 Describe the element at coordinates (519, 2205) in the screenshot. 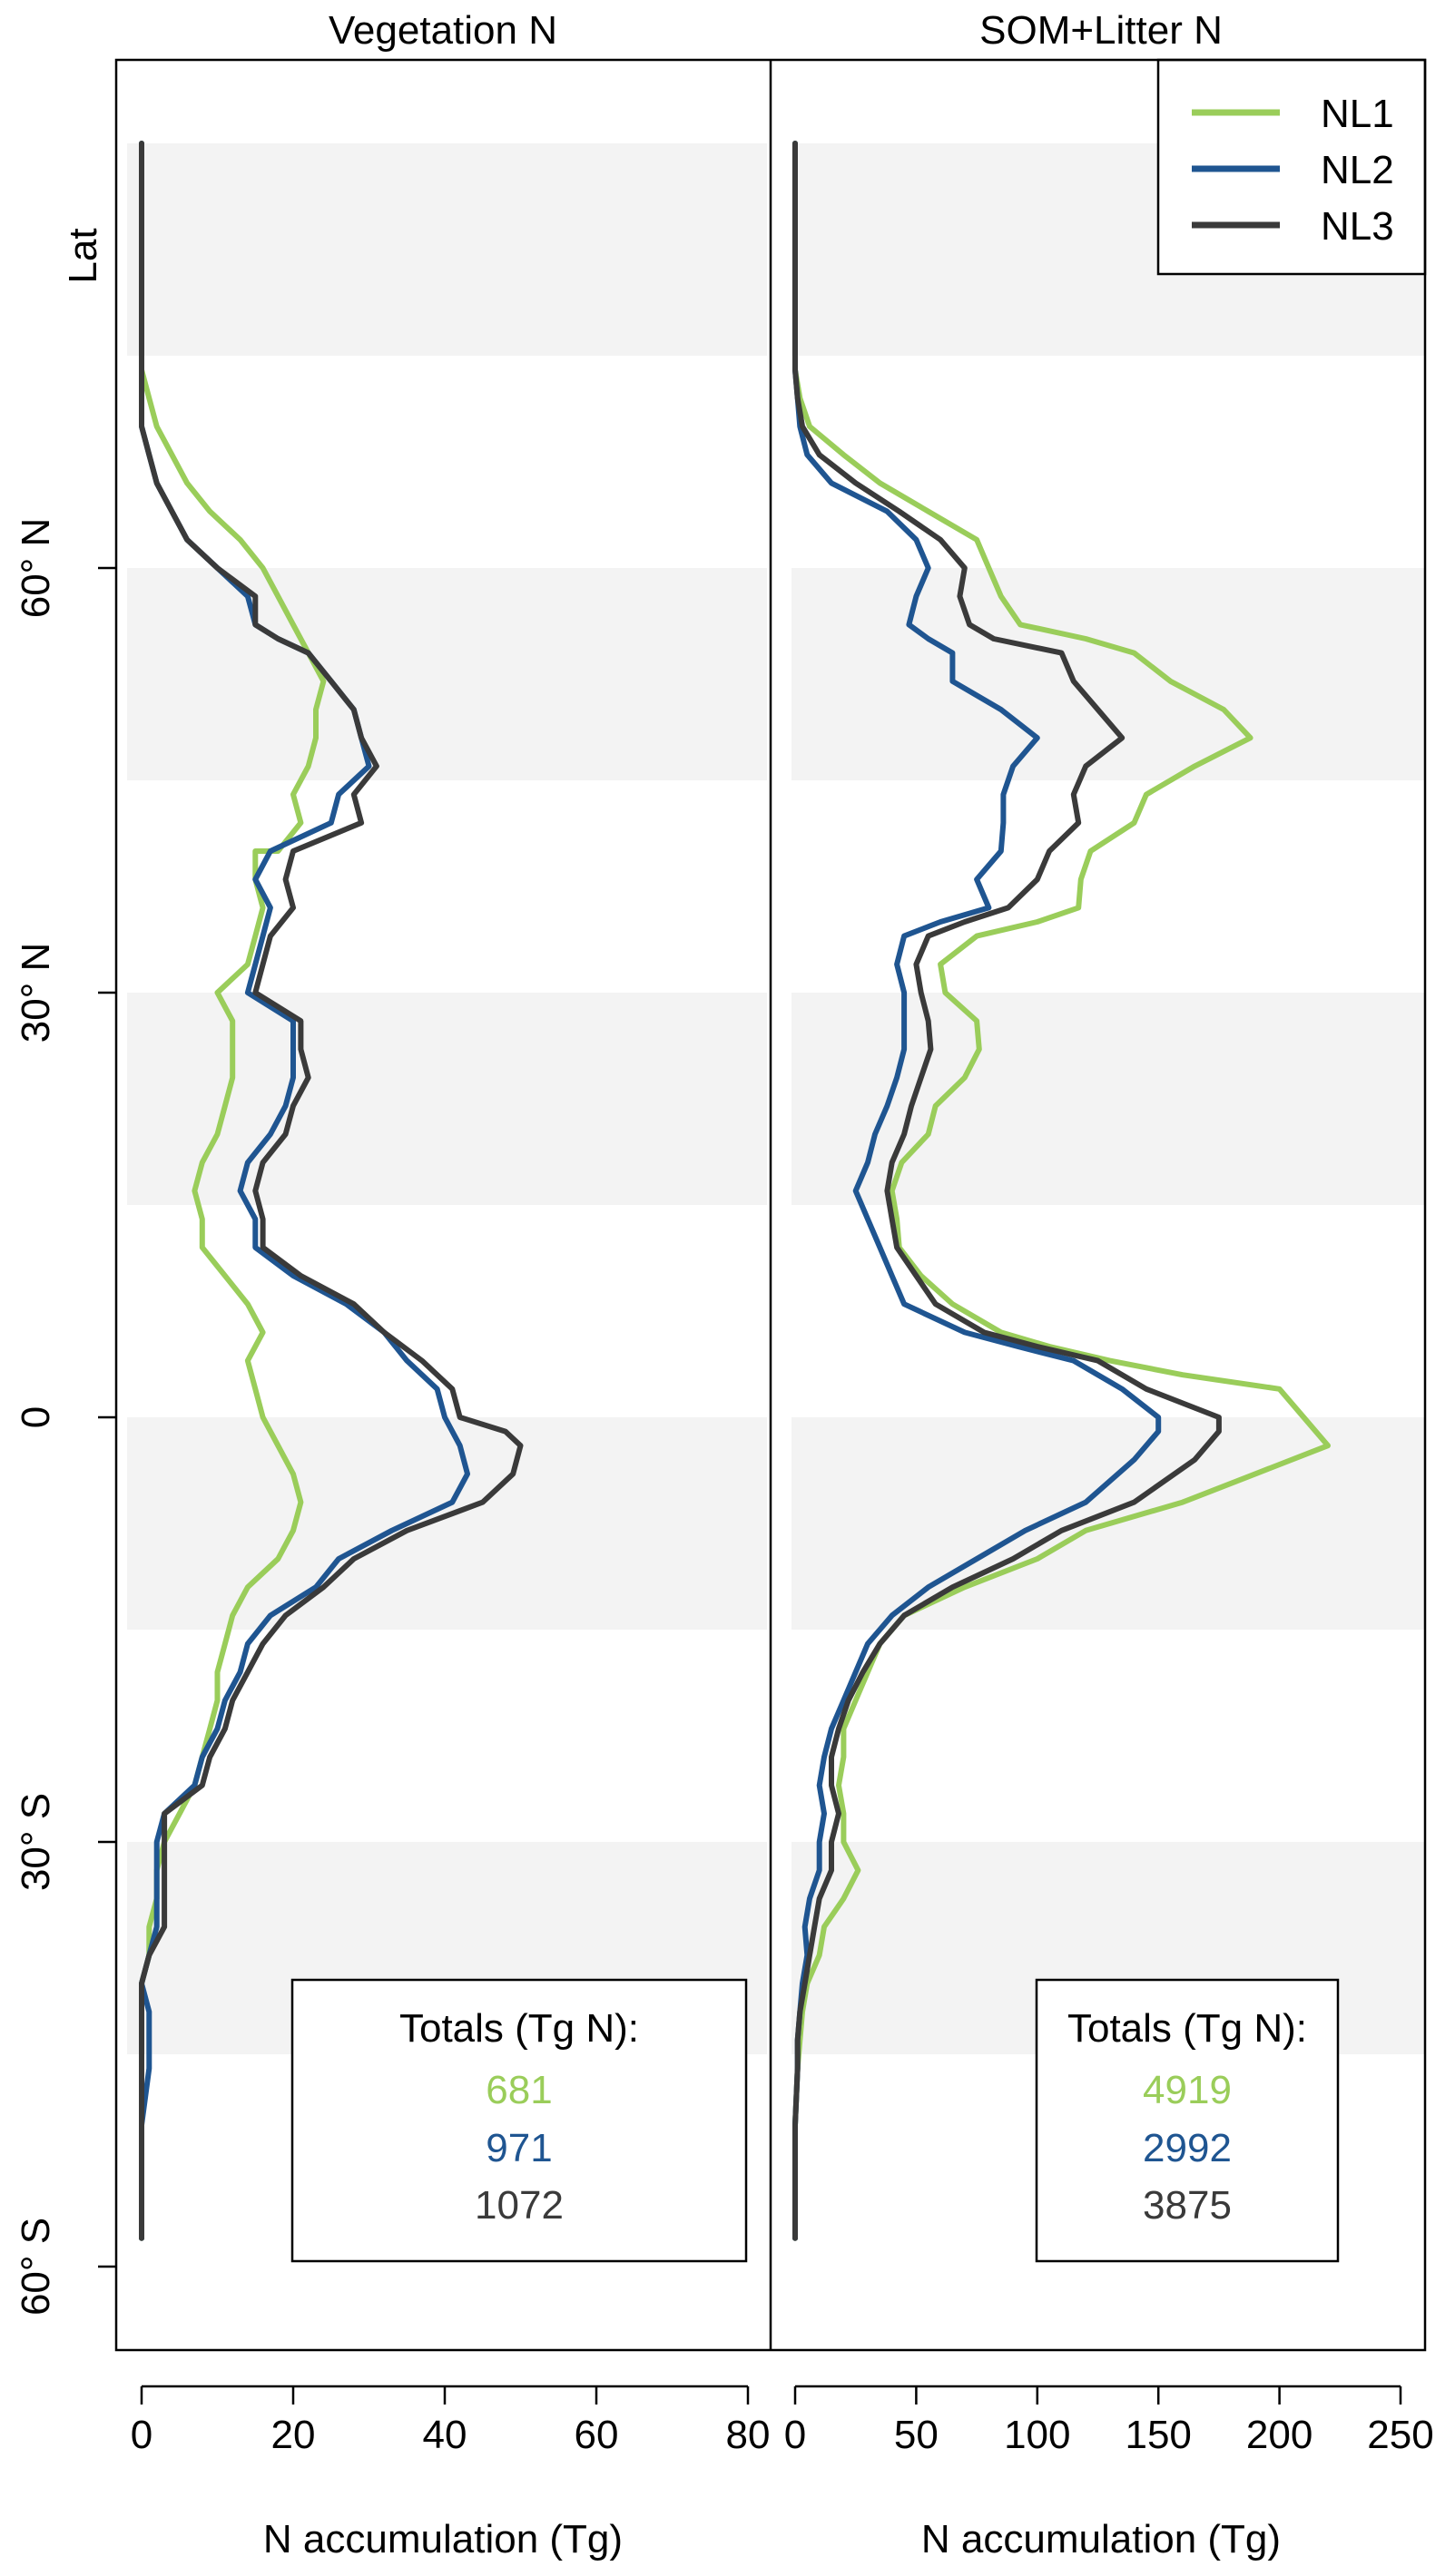

I see `vegetation-total-nl3: 1072` at that location.